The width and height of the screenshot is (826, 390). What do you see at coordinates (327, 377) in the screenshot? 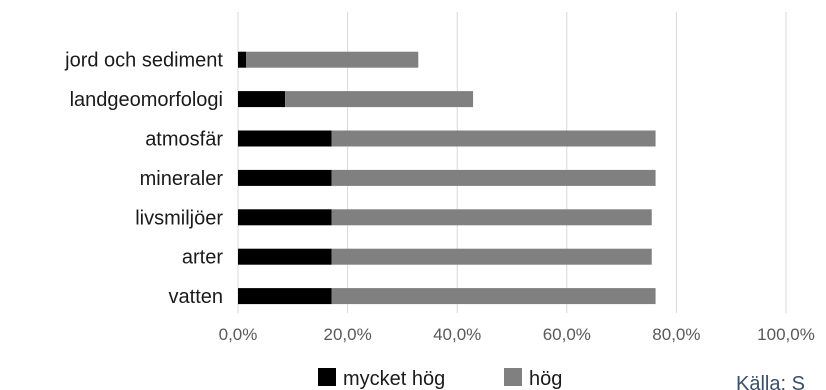
I see `legend-swatch-mycket-hög` at bounding box center [327, 377].